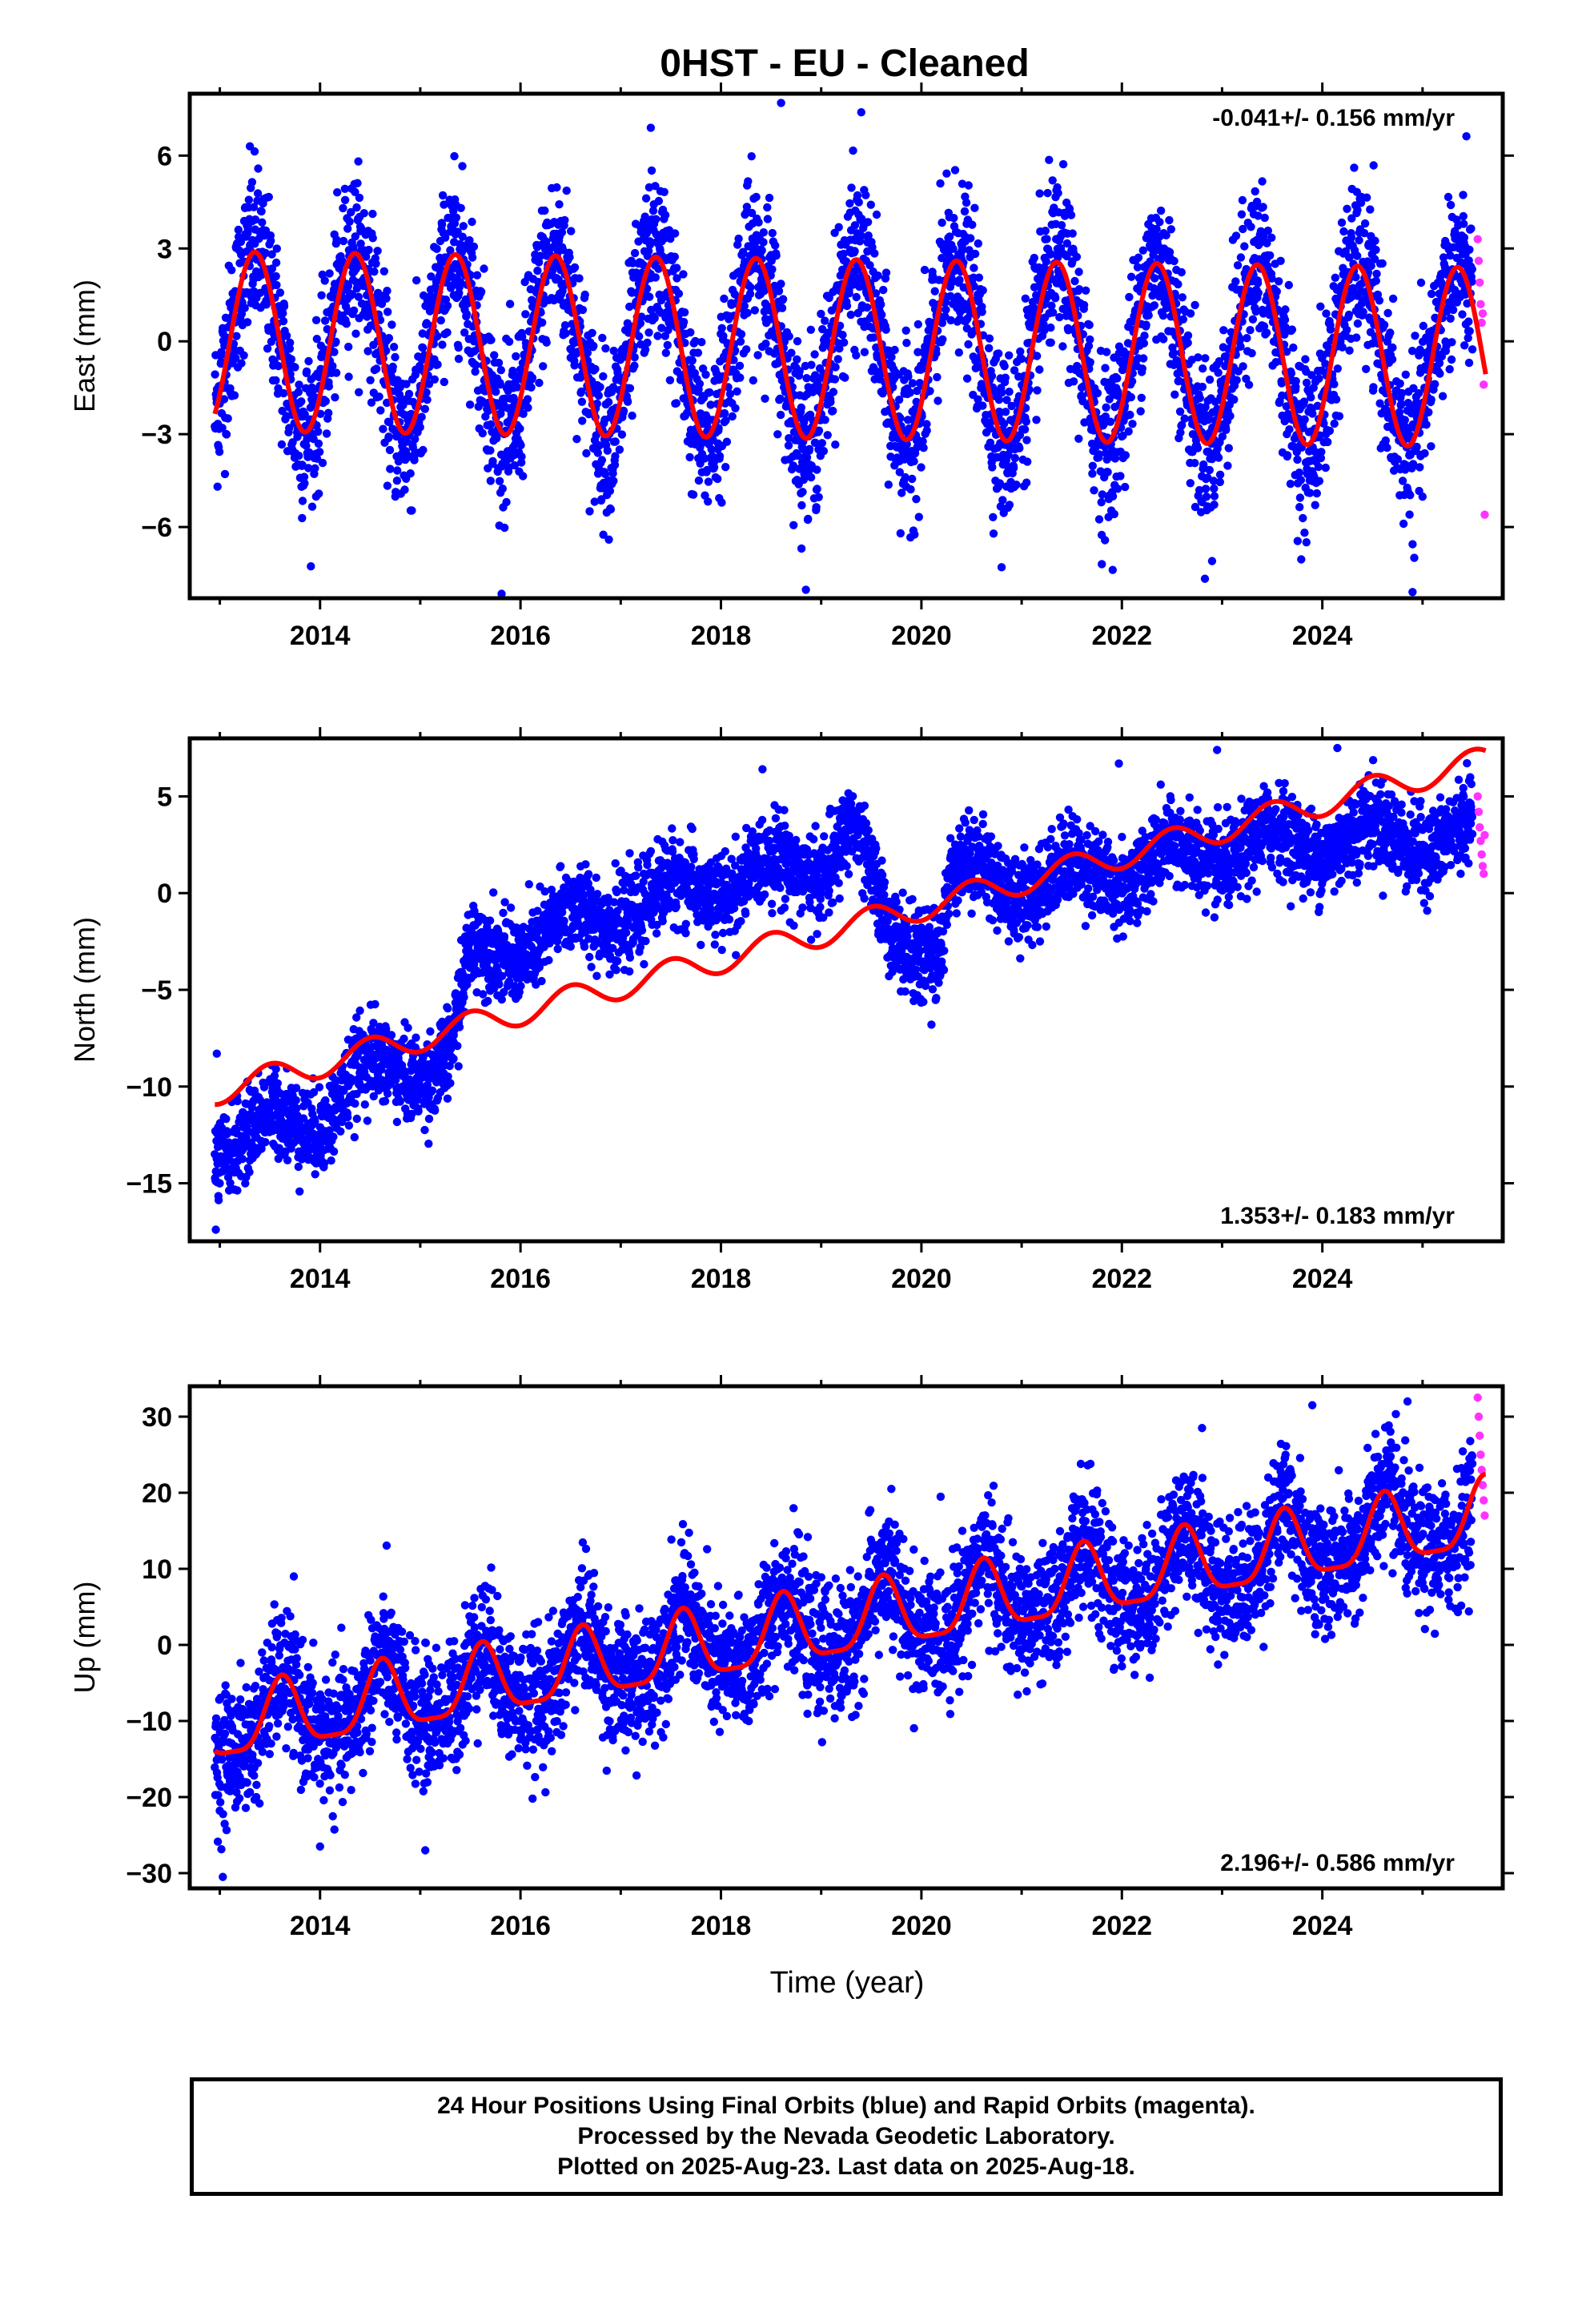  I want to click on x-tick-label: 2022, so click(1121, 636).